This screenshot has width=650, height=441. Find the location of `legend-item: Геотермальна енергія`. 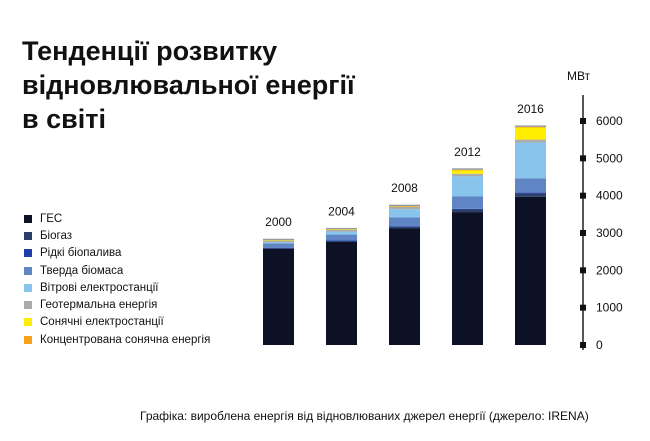

legend-item: Геотермальна енергія is located at coordinates (117, 304).